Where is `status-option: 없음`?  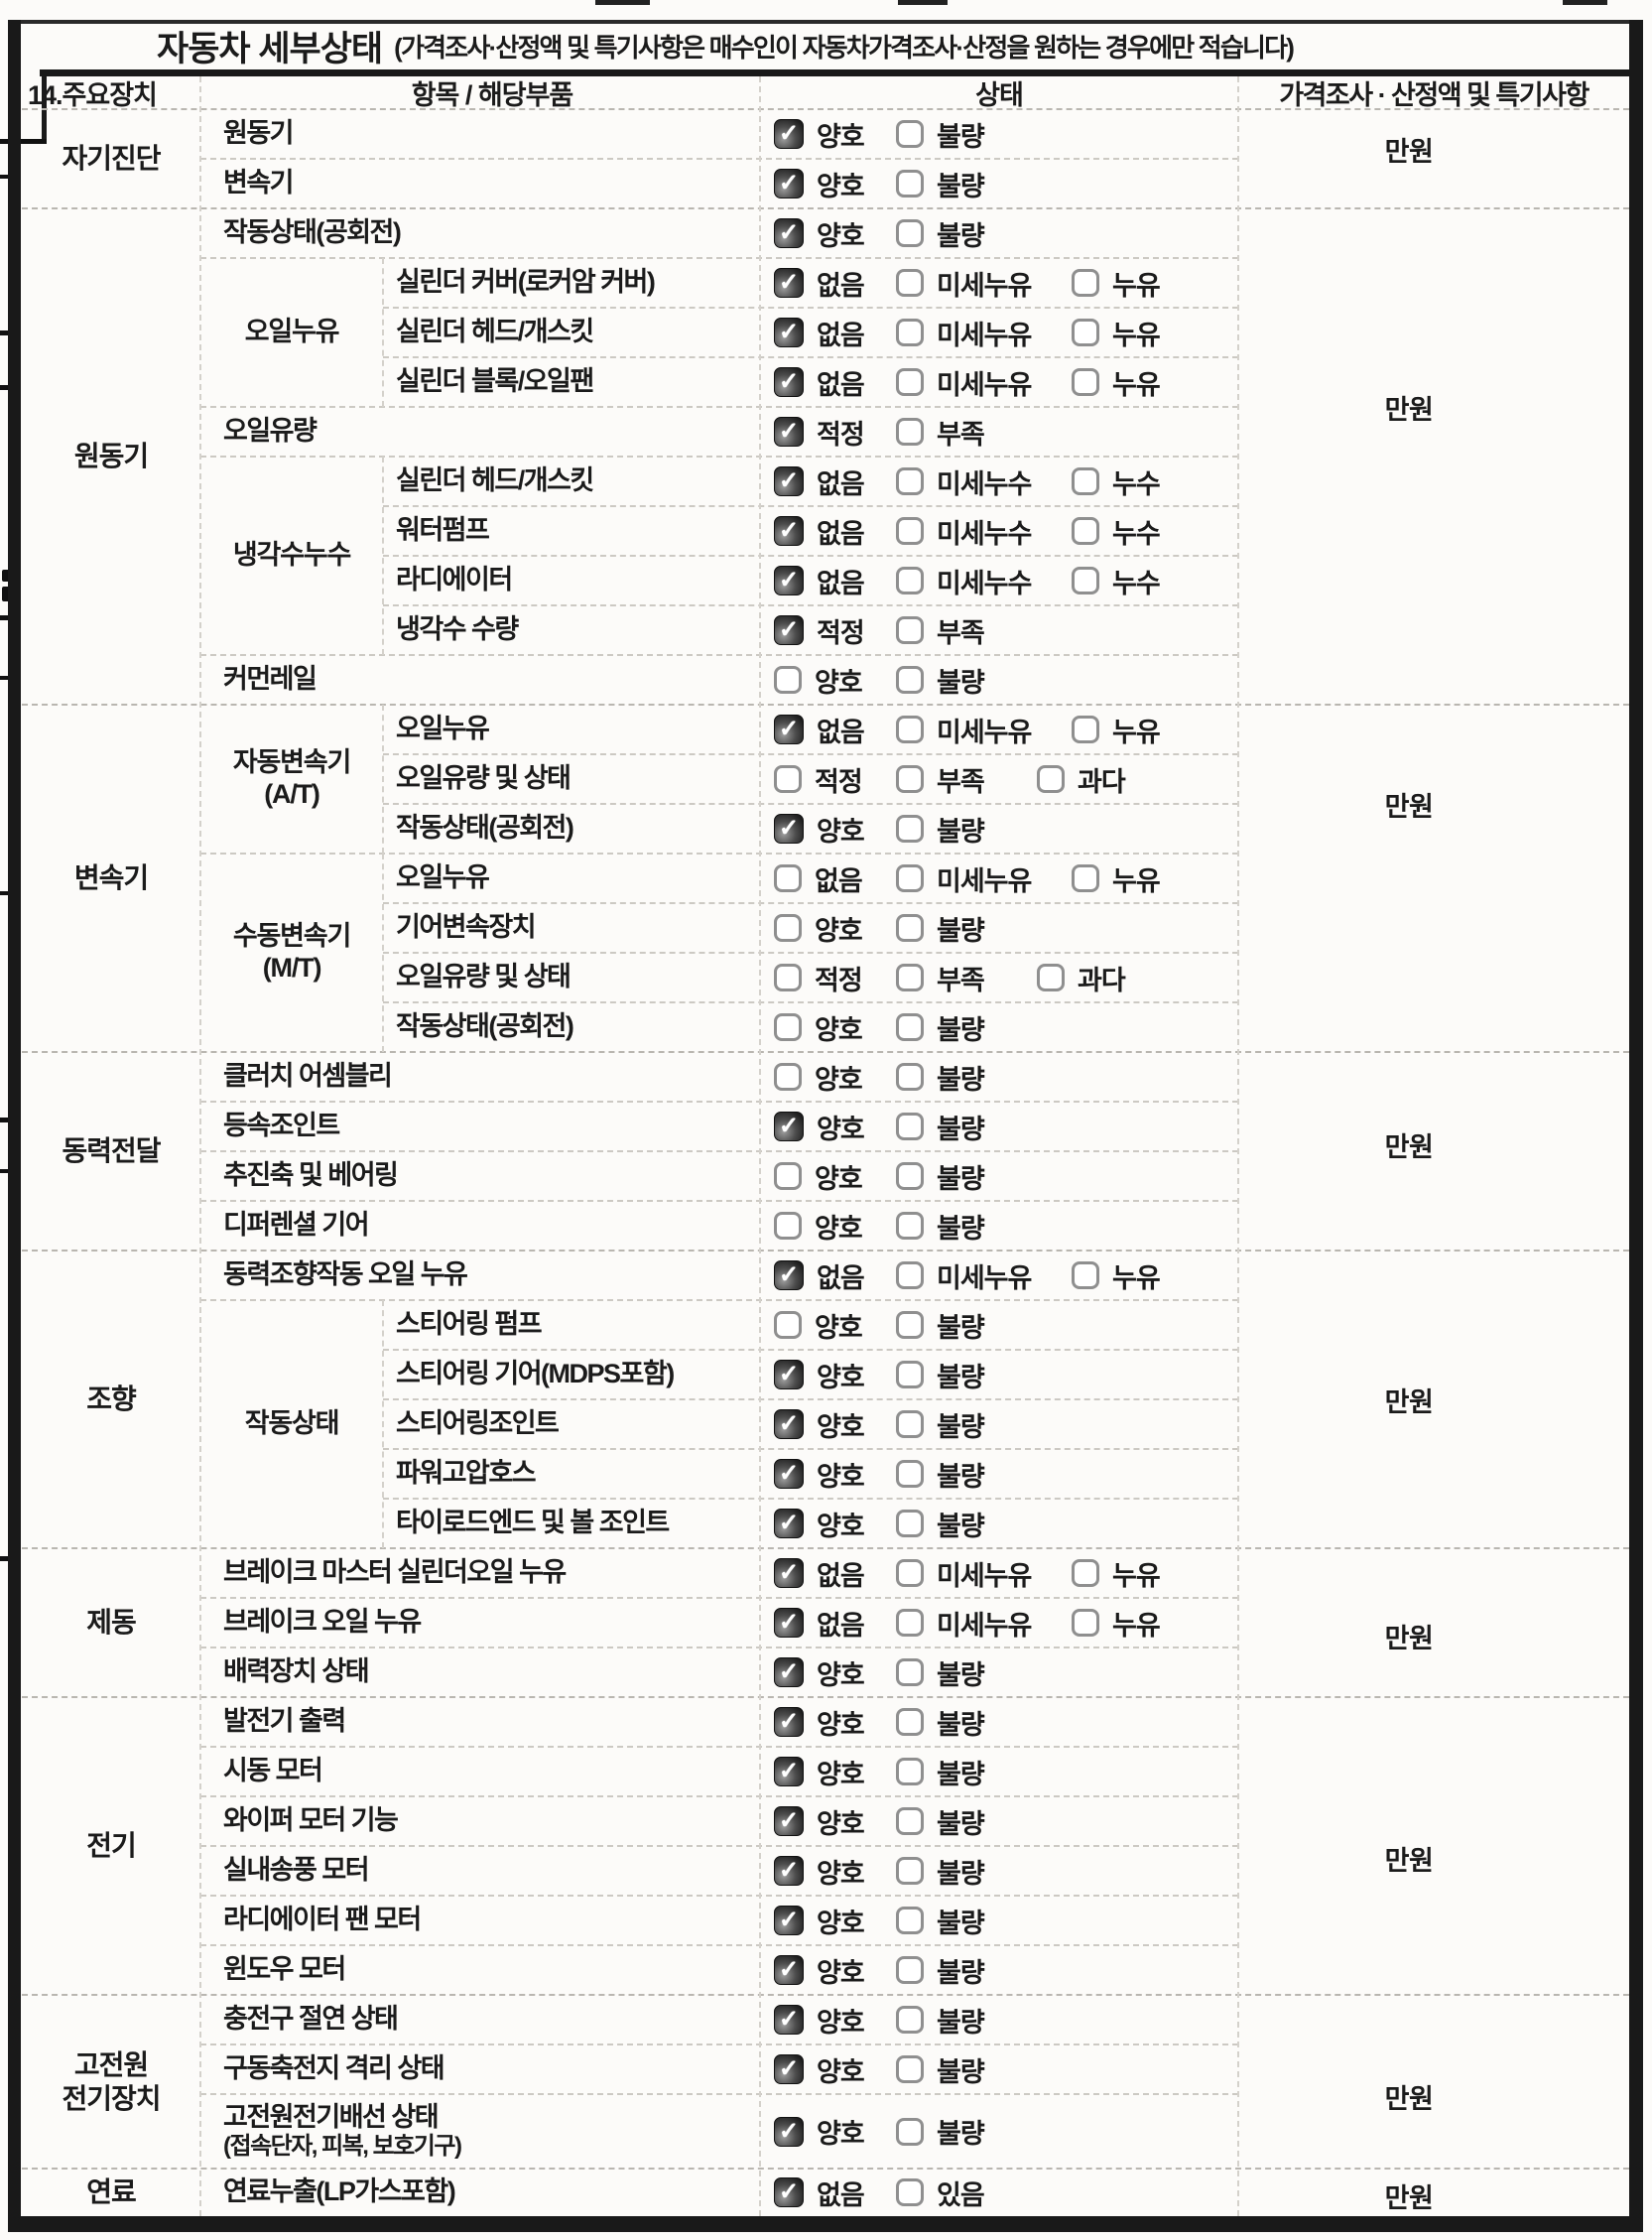 status-option: 없음 is located at coordinates (818, 878).